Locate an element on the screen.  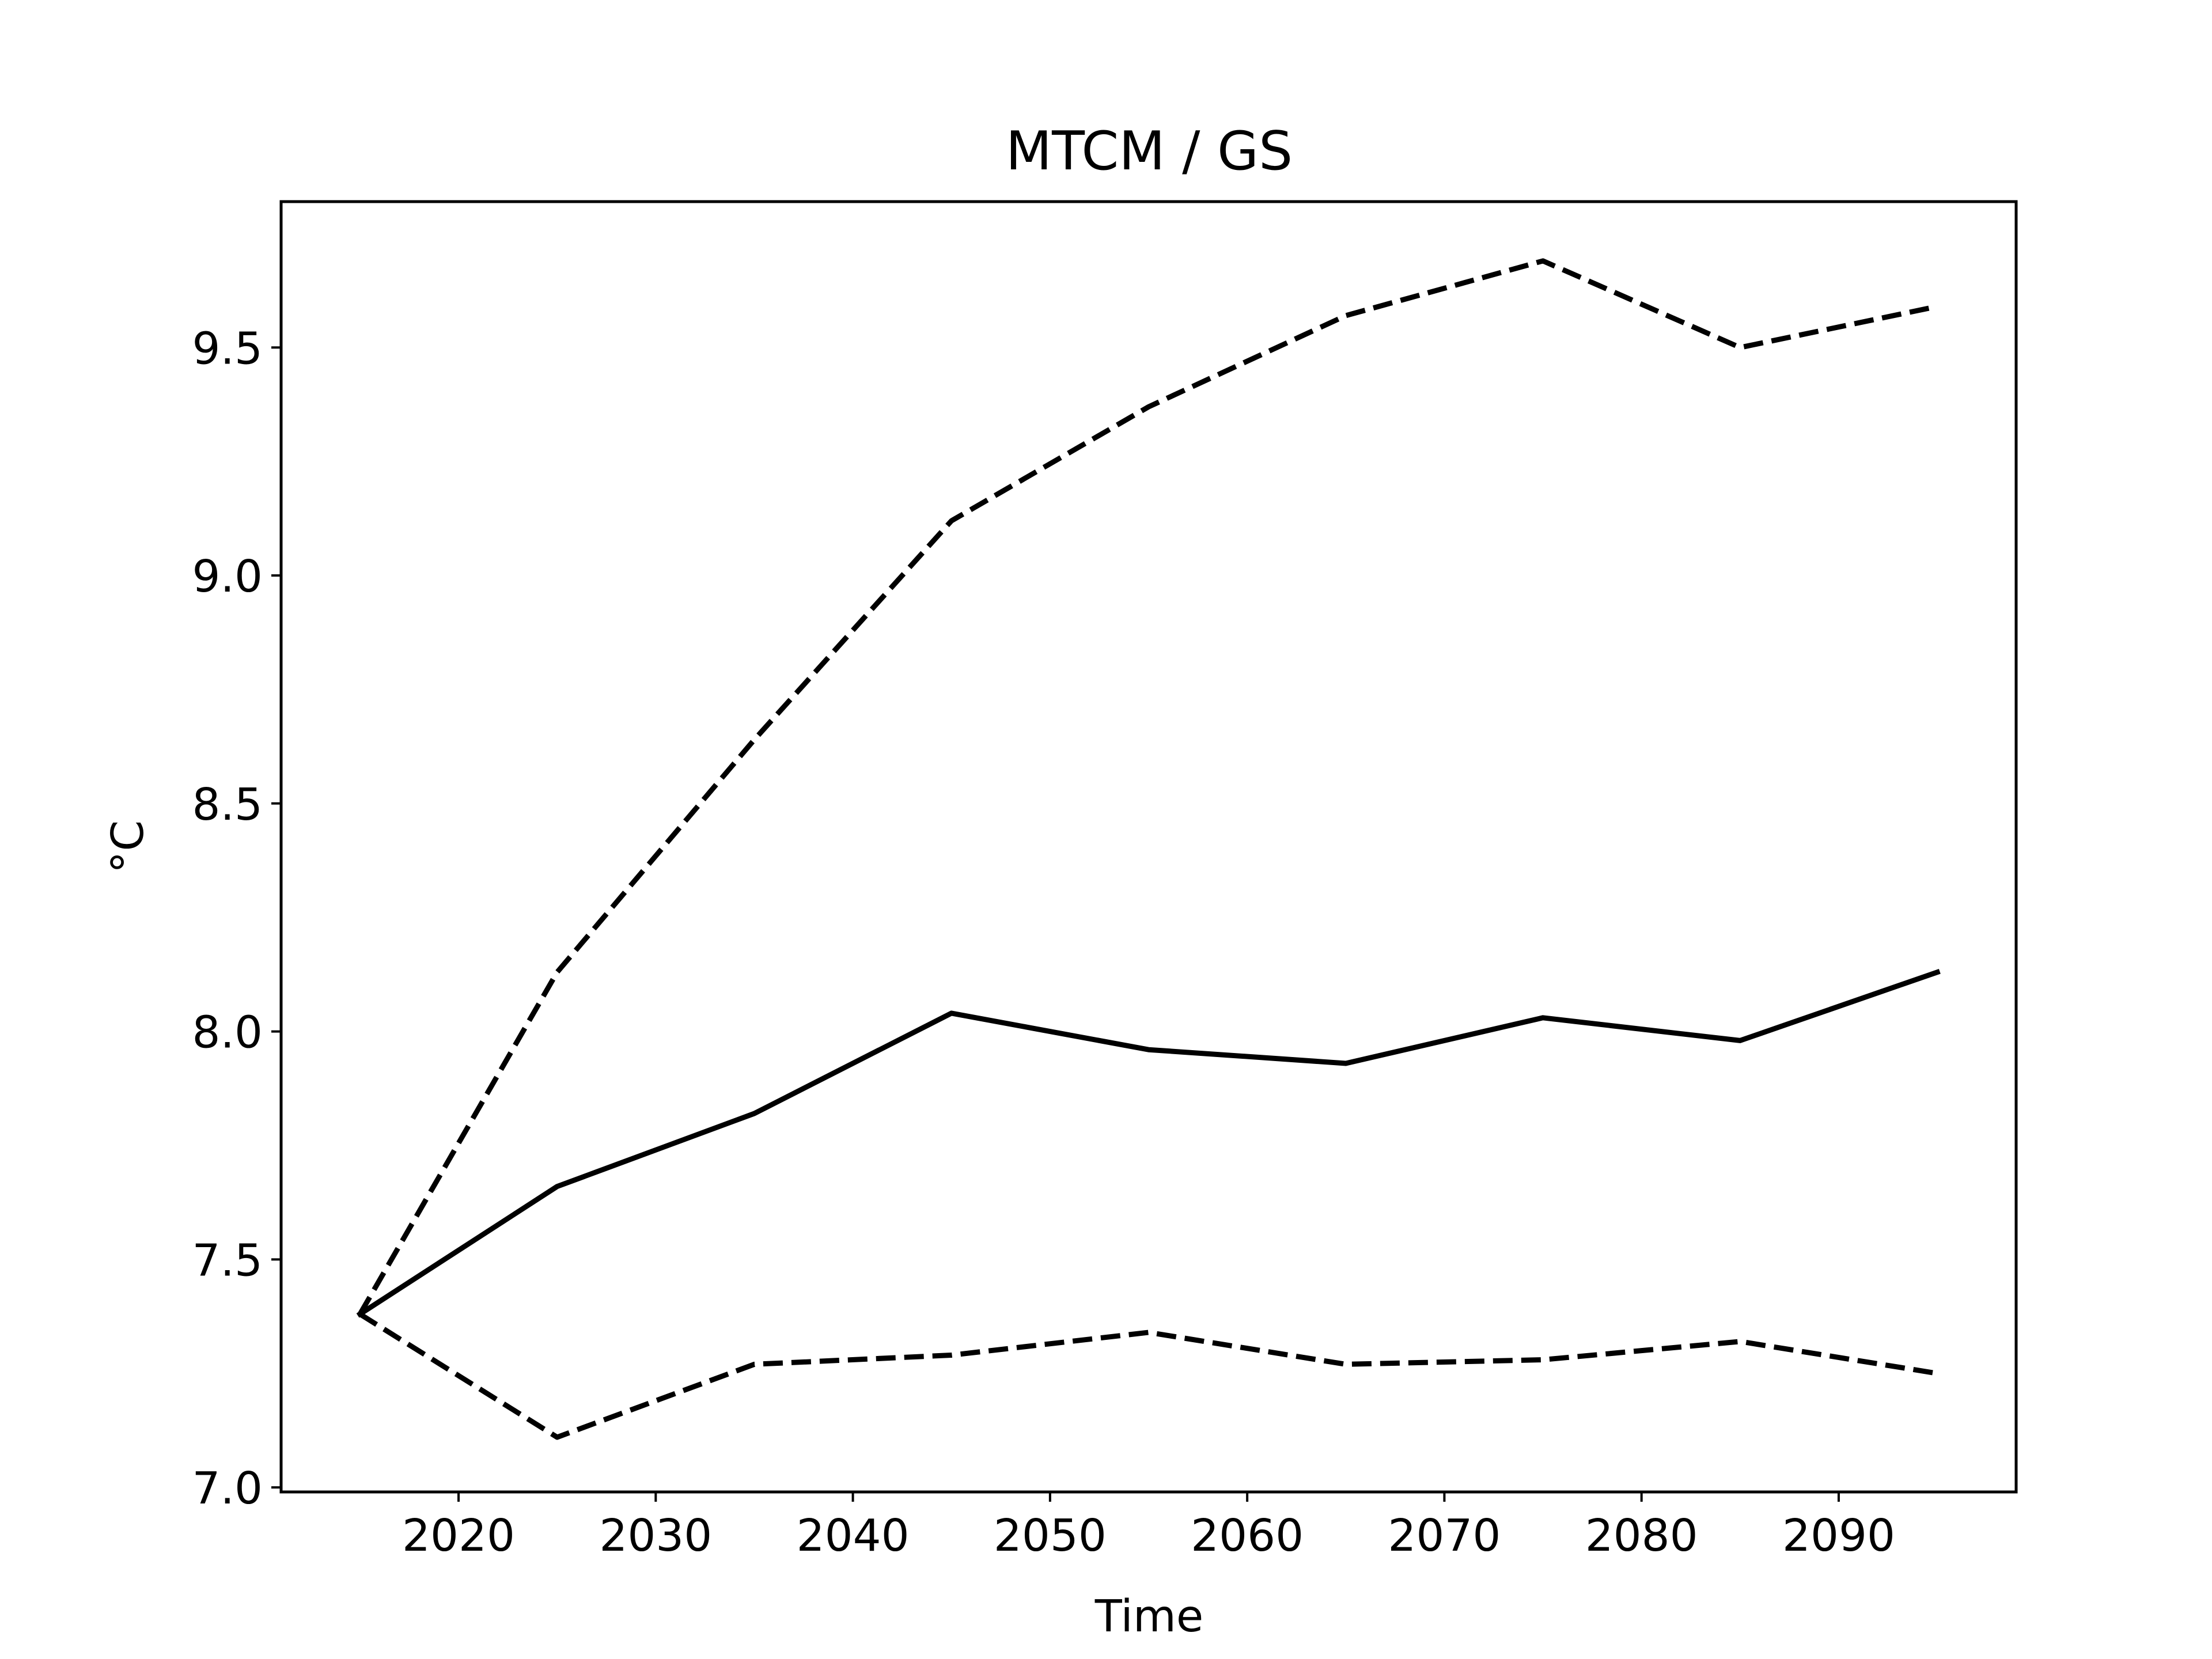
y-axis: 7.0 7.5 8.0 8.5 9.0 9.5 is located at coordinates (236, 918).